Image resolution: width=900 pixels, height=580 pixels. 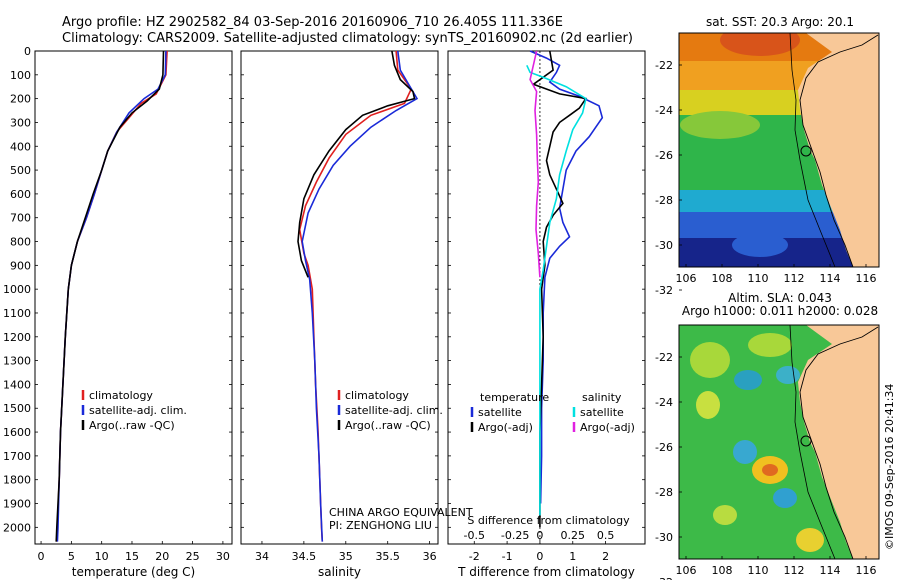 I want to click on sst-map-frame, so click(x=779, y=150).